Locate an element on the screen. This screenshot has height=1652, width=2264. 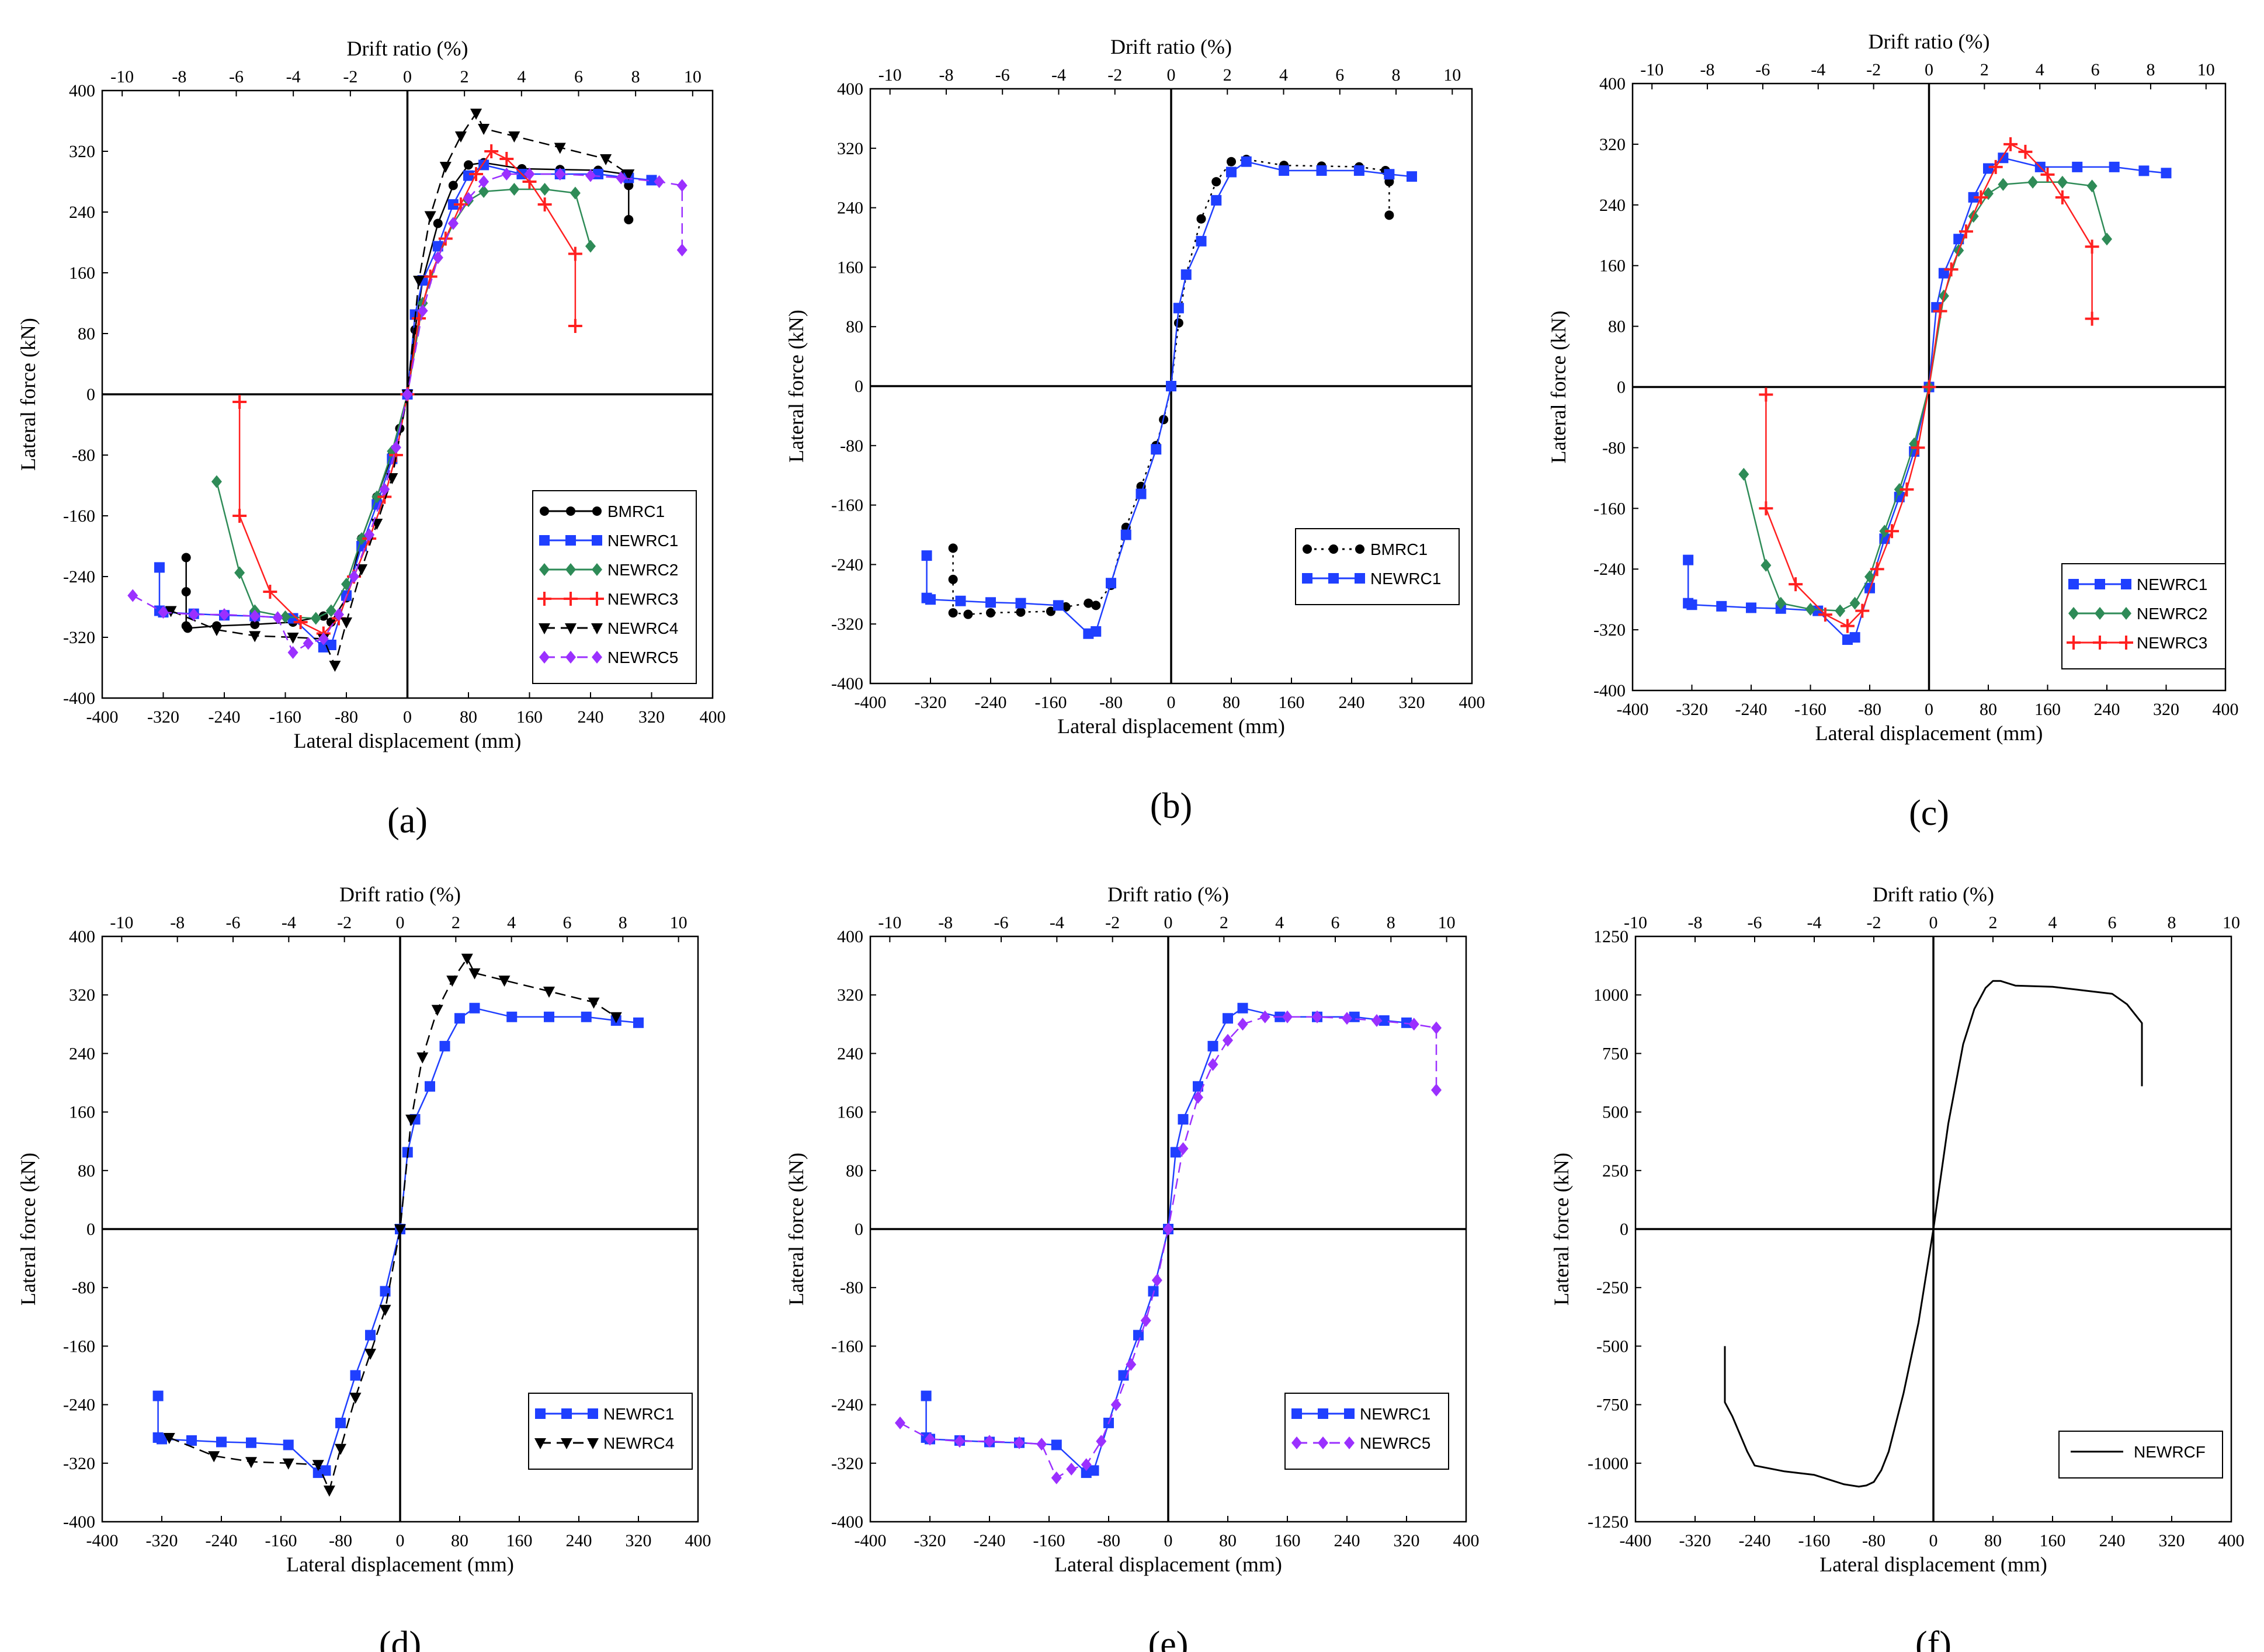
x-tick-label: 0 is located at coordinates (400, 1540).